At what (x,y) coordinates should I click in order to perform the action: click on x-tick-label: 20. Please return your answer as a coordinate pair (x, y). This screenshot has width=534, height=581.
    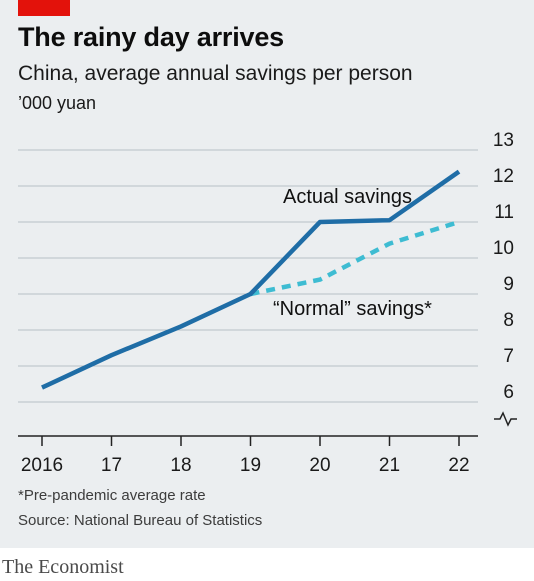
    Looking at the image, I should click on (319, 465).